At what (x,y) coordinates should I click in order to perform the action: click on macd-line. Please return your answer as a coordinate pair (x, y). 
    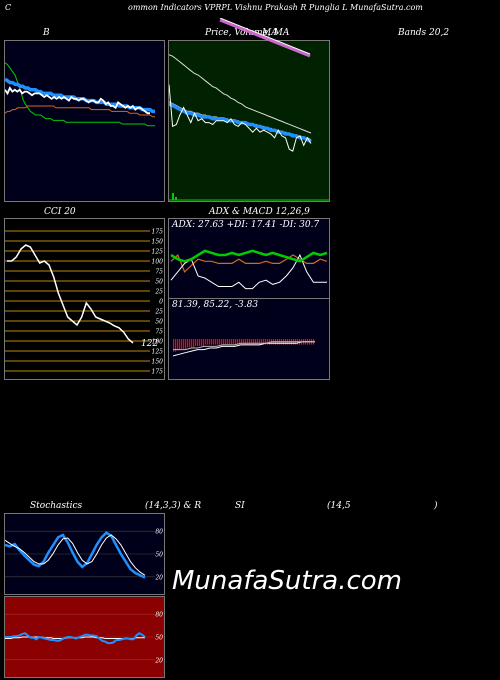
    Looking at the image, I should click on (243, 349).